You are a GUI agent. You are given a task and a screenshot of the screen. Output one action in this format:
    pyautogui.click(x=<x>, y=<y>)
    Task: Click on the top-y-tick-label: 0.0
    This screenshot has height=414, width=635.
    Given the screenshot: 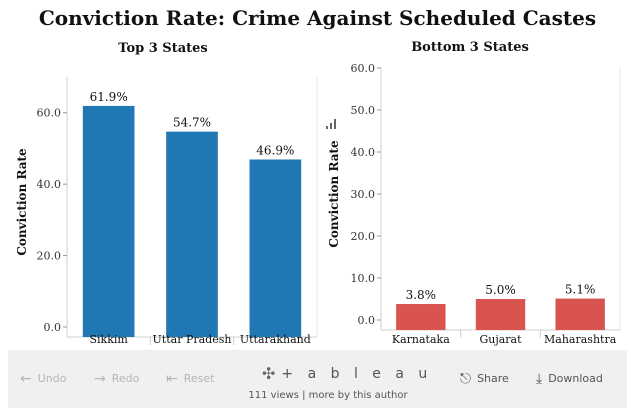 What is the action you would take?
    pyautogui.click(x=53, y=327)
    